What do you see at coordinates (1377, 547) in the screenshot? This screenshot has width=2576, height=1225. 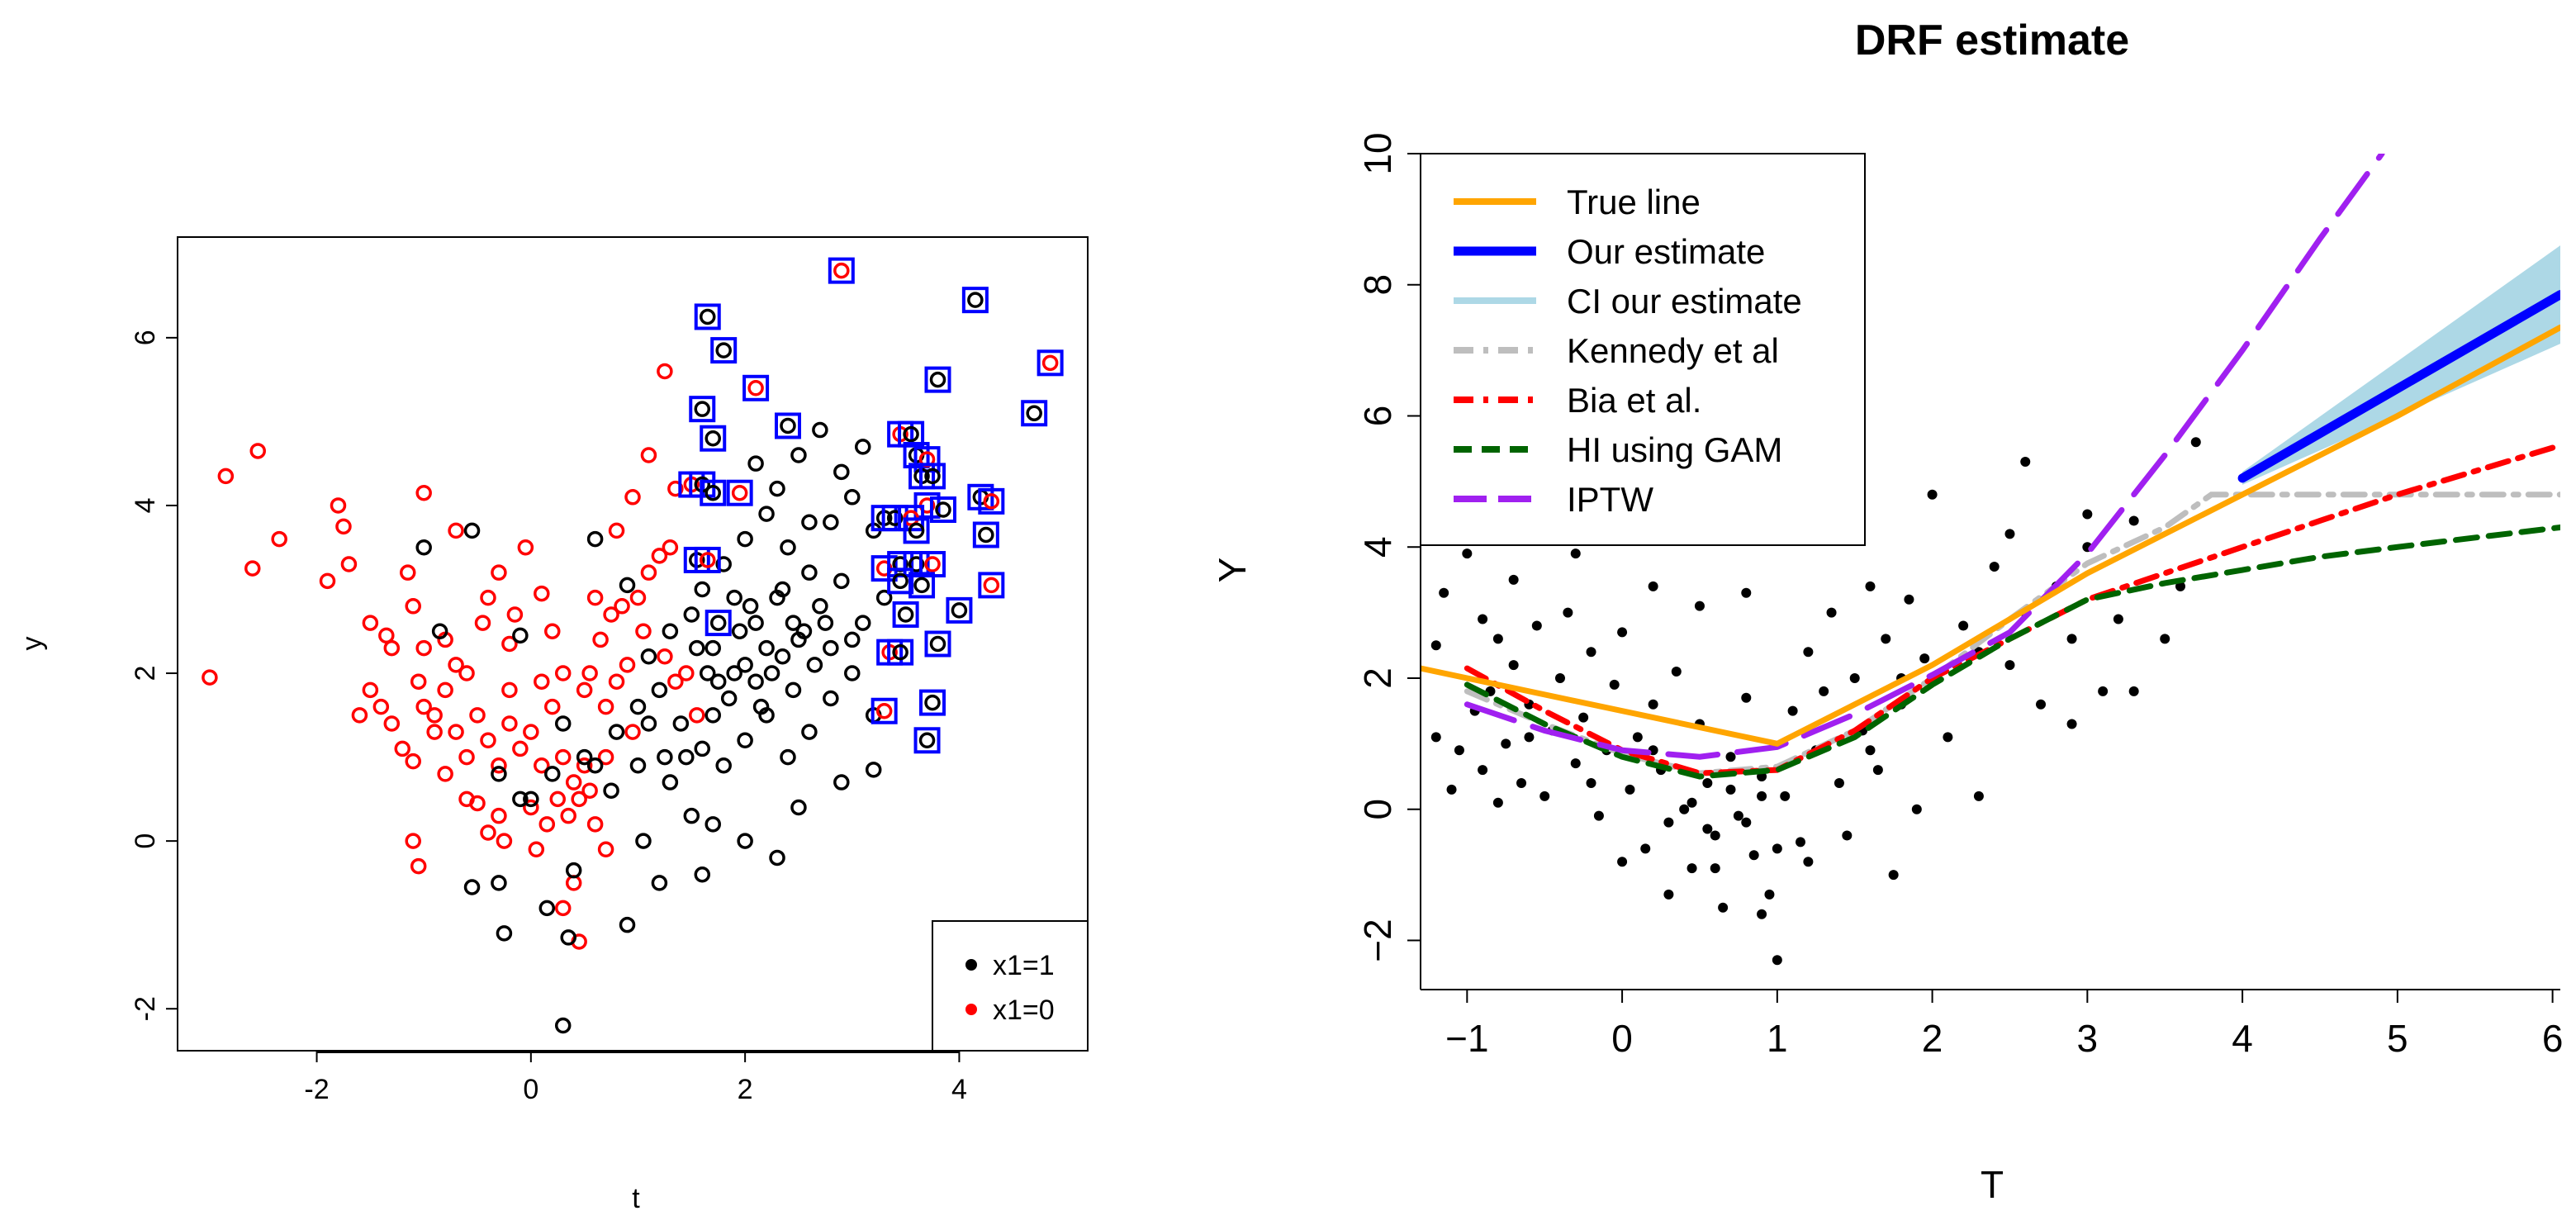 I see `right-y-tick-label-3: 4` at bounding box center [1377, 547].